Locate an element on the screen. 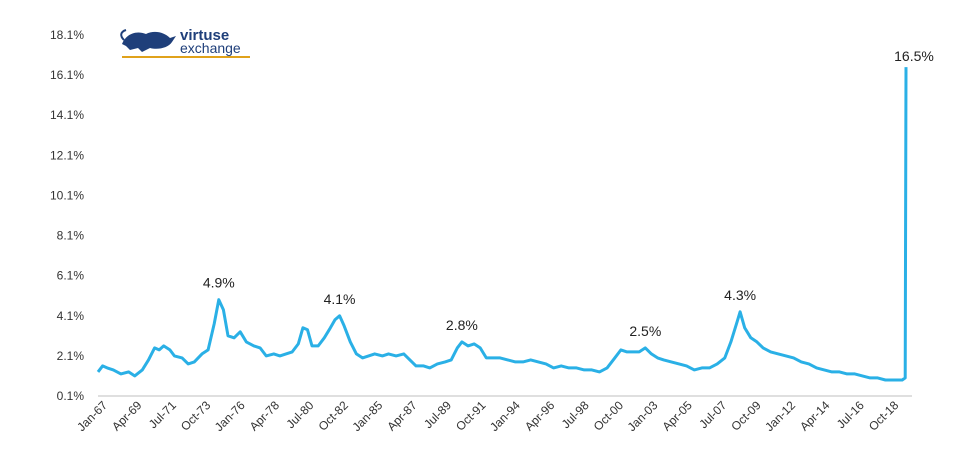 The image size is (969, 464). x-tick-label: Oct-91 is located at coordinates (471, 416).